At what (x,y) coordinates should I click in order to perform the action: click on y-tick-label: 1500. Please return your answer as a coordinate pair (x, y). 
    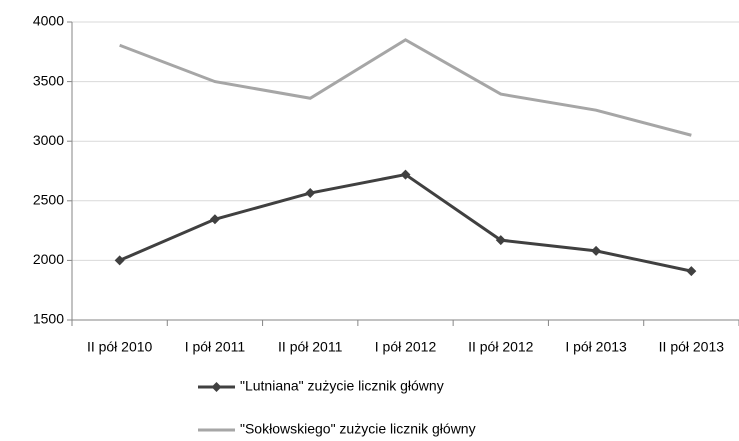
    Looking at the image, I should click on (48, 319).